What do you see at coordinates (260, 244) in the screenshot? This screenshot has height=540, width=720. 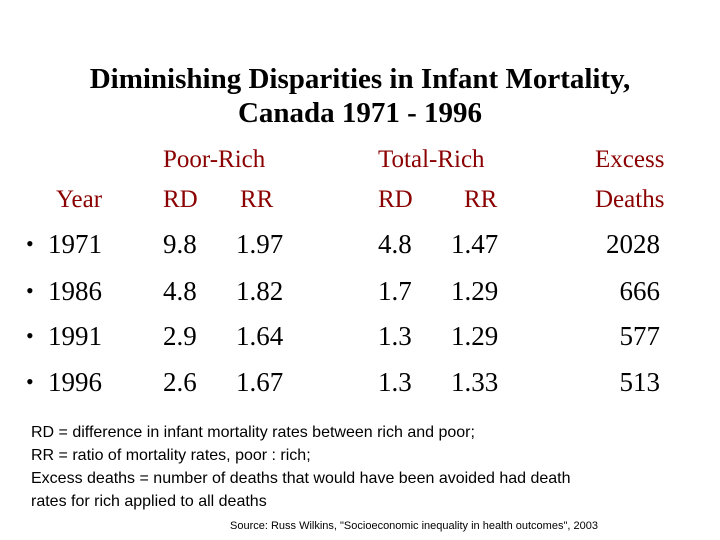 I see `poor-rich-rr-cell: 1.97` at bounding box center [260, 244].